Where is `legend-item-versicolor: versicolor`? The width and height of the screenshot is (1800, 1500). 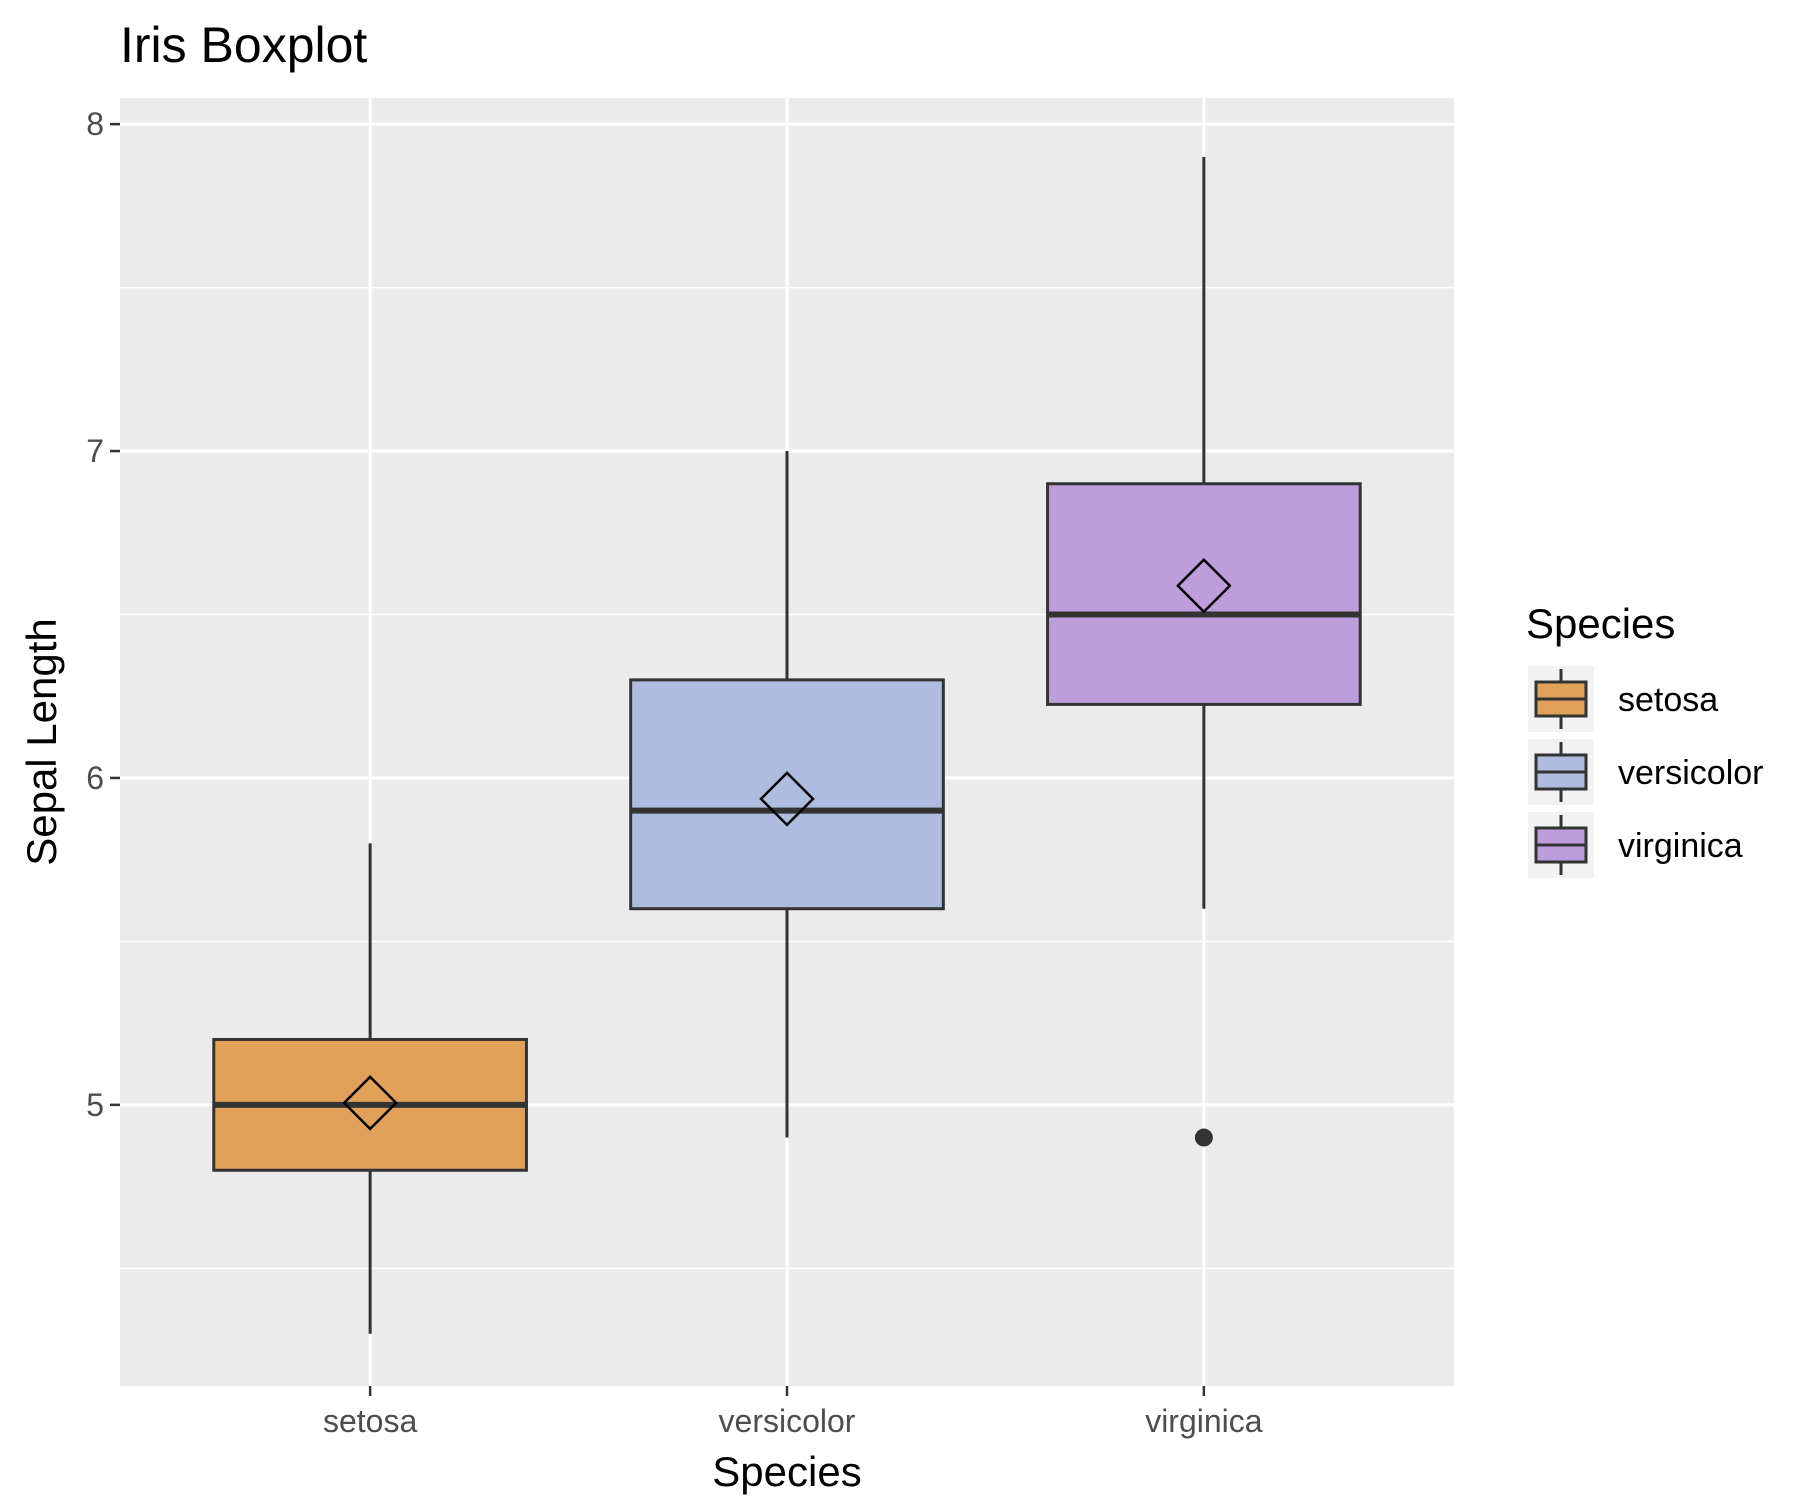 legend-item-versicolor: versicolor is located at coordinates (1645, 772).